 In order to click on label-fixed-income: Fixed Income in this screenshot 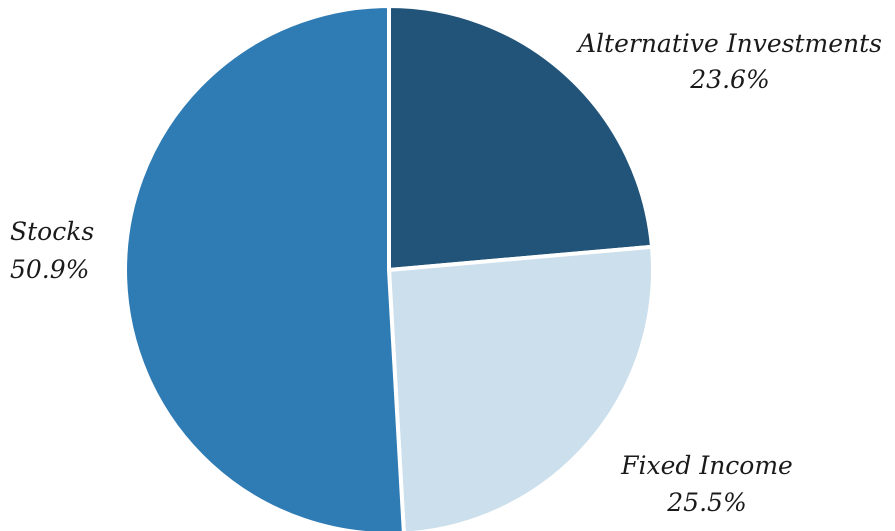, I will do `click(706, 465)`.